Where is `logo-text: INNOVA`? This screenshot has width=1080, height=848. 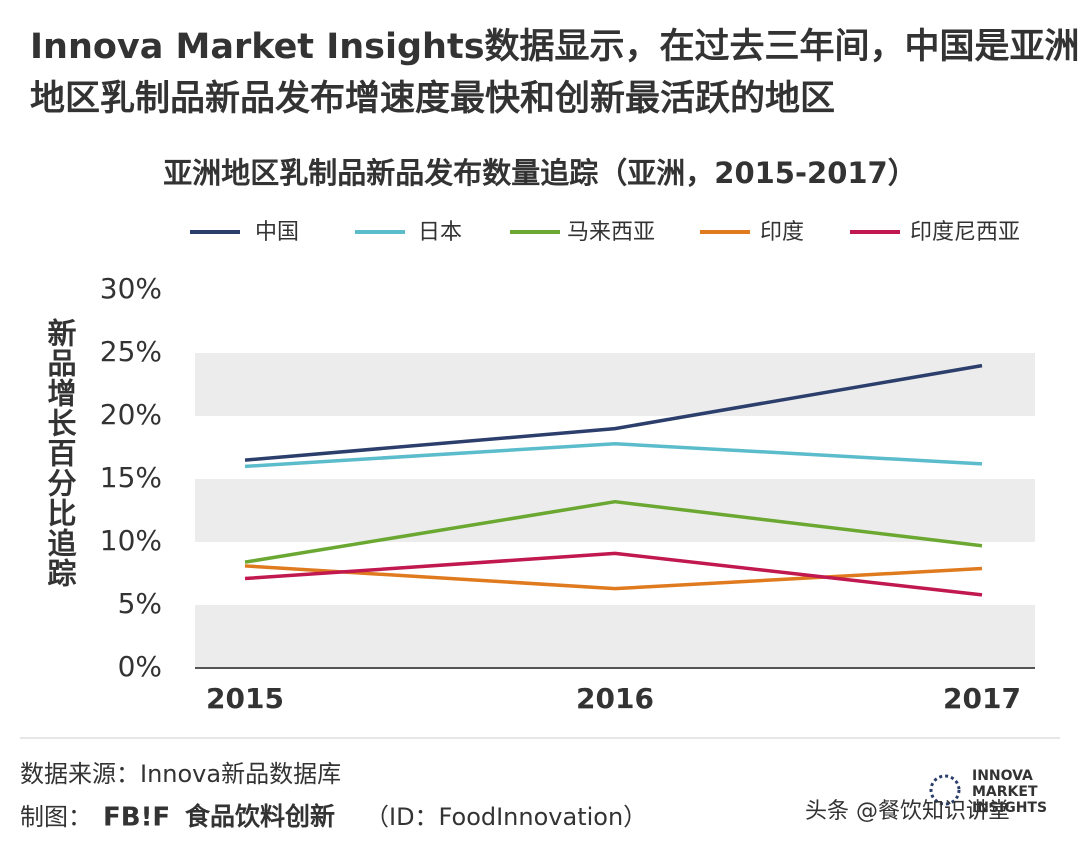
logo-text: INNOVA is located at coordinates (1002, 776).